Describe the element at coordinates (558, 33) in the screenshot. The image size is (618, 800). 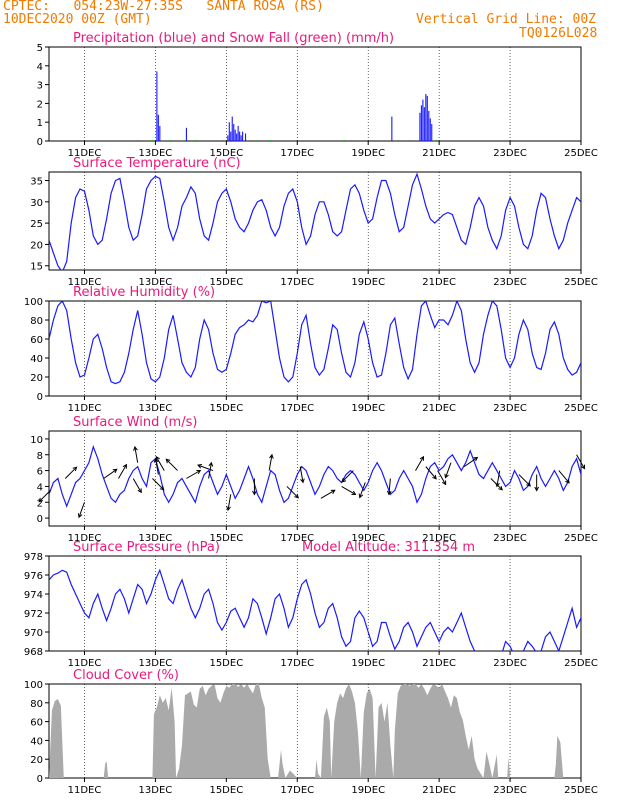
I see `header-code: TQ0126L028` at that location.